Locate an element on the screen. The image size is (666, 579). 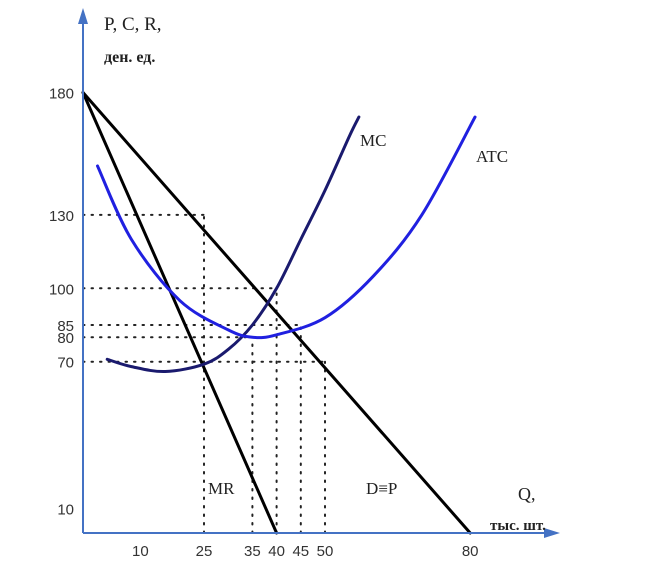
y-tick-label: 100 is located at coordinates (61, 289).